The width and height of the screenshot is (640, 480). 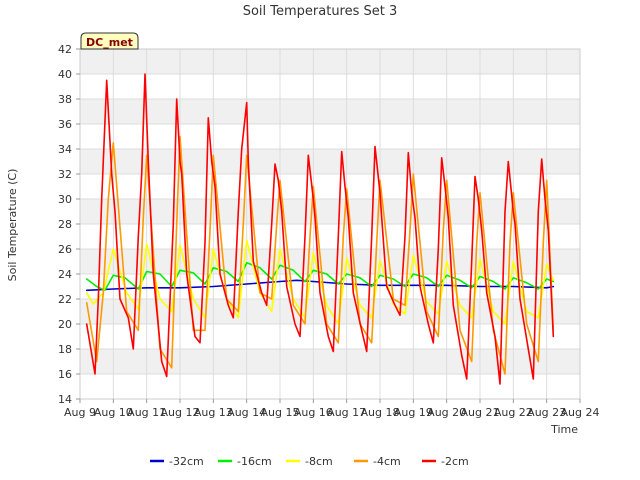 I want to click on x-tick-label: Aug 16, so click(x=313, y=412).